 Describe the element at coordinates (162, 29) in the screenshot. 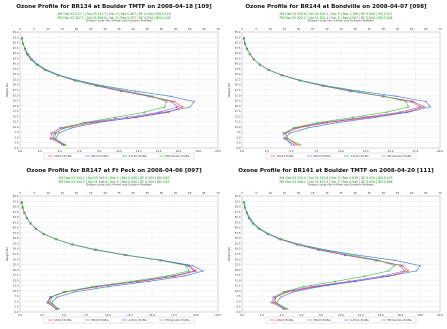

I see `top-tick-label: 50` at that location.